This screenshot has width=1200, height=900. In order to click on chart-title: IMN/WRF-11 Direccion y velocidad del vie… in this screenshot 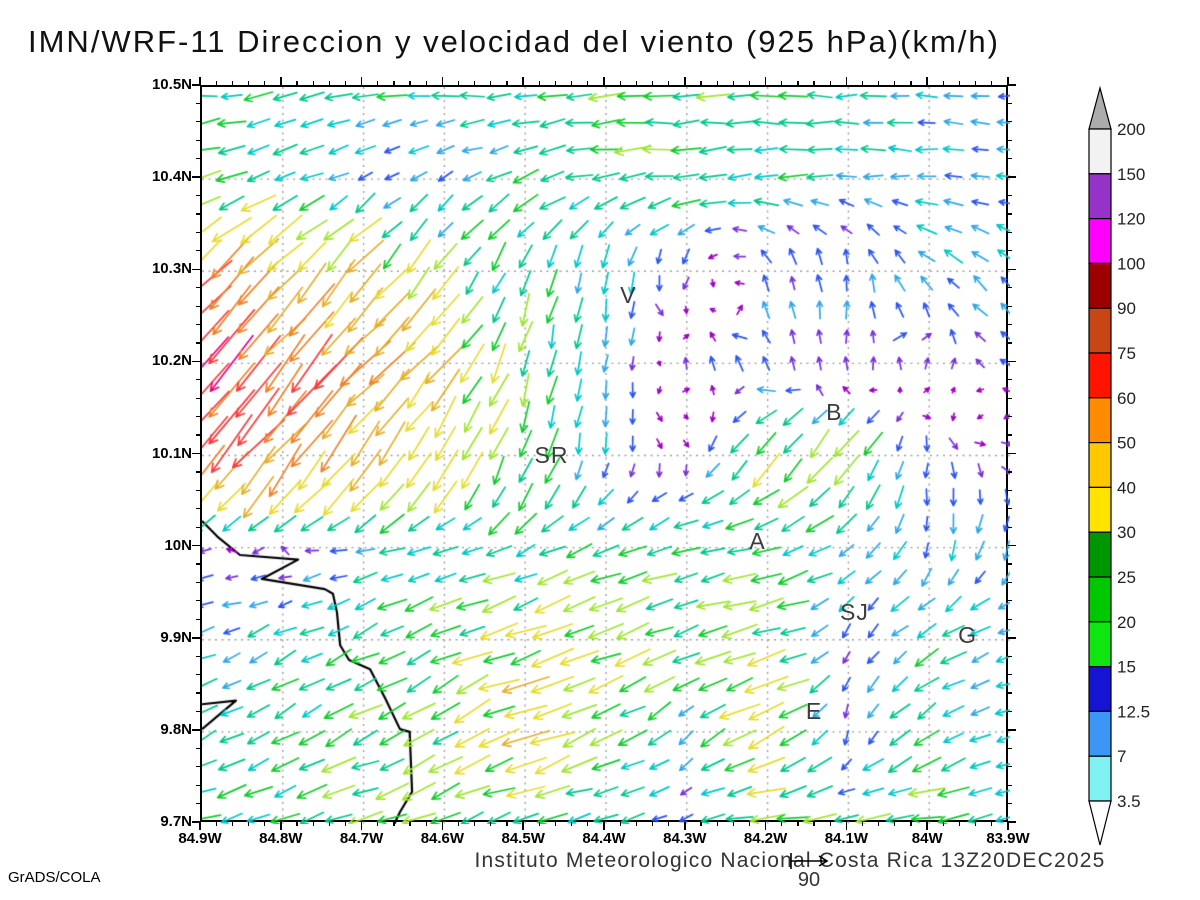, I will do `click(514, 41)`.